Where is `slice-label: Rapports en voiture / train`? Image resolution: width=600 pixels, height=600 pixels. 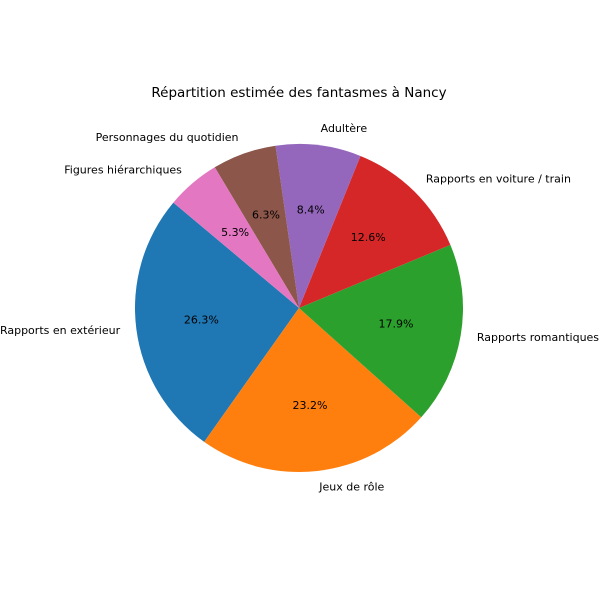
slice-label: Rapports en voiture / train is located at coordinates (498, 179).